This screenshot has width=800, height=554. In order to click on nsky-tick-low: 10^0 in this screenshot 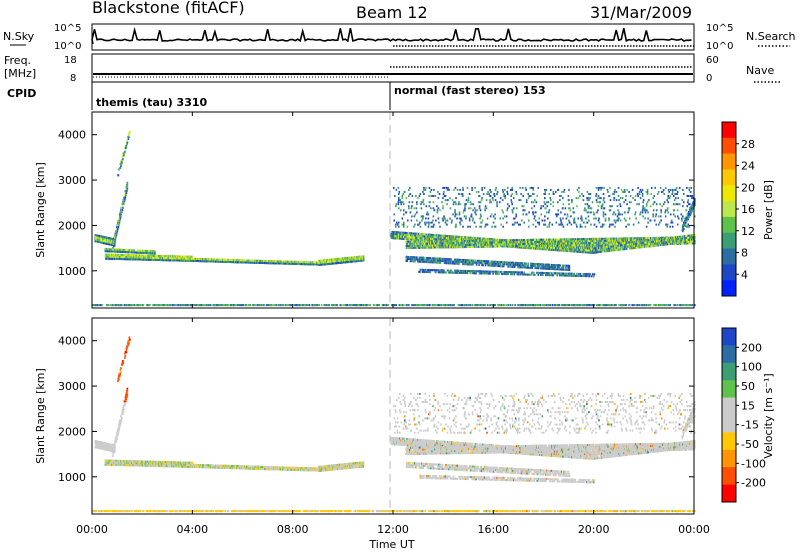, I will do `click(67, 46)`.